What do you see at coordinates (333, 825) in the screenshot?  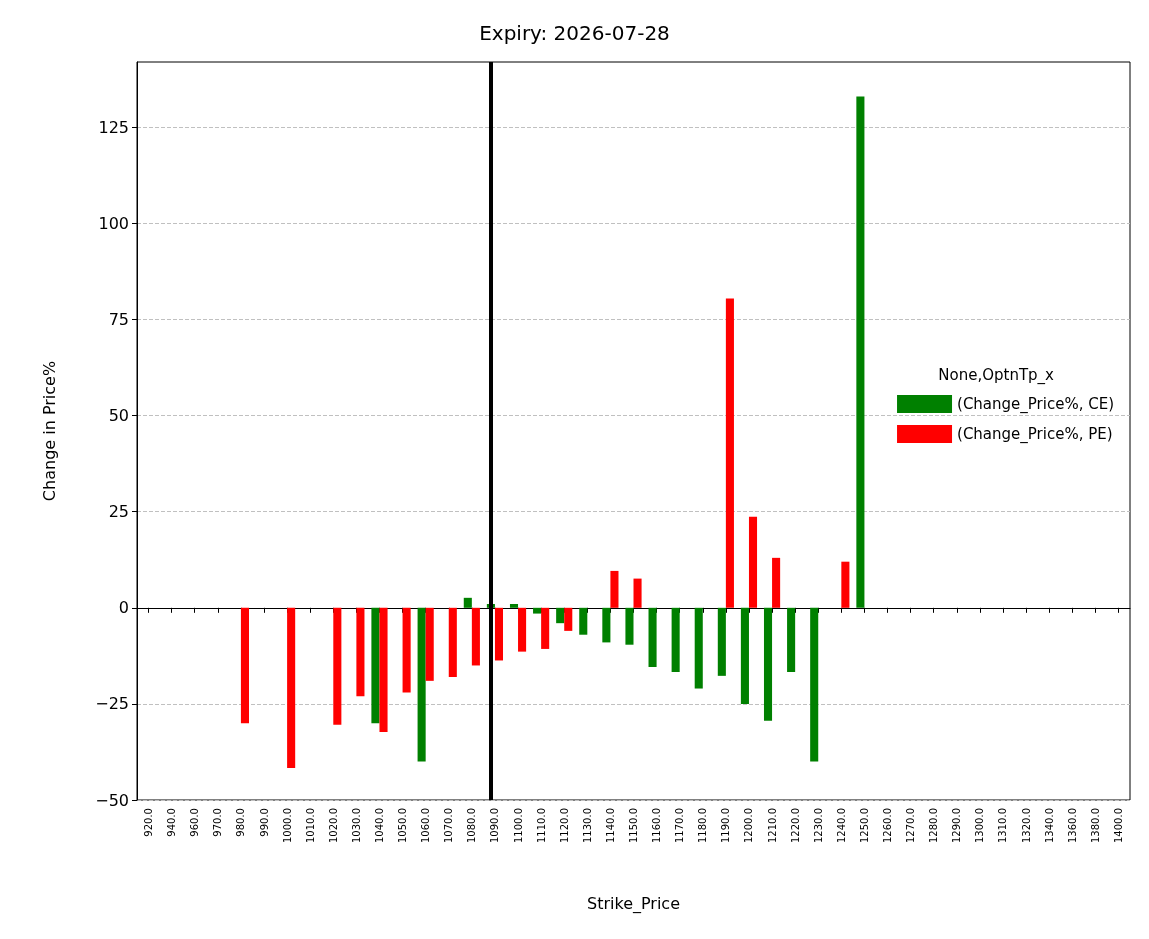 I see `x-tick-label: 1020.0` at bounding box center [333, 825].